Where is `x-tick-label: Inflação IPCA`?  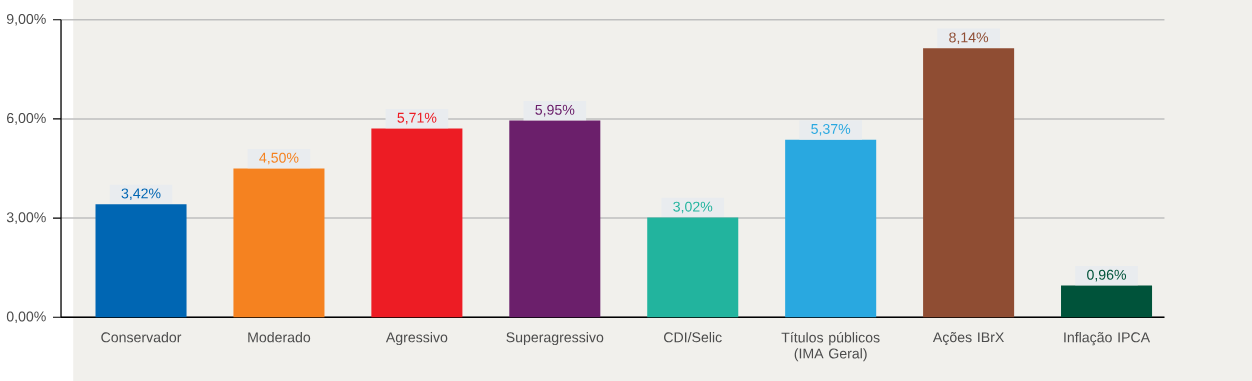
x-tick-label: Inflação IPCA is located at coordinates (1107, 338).